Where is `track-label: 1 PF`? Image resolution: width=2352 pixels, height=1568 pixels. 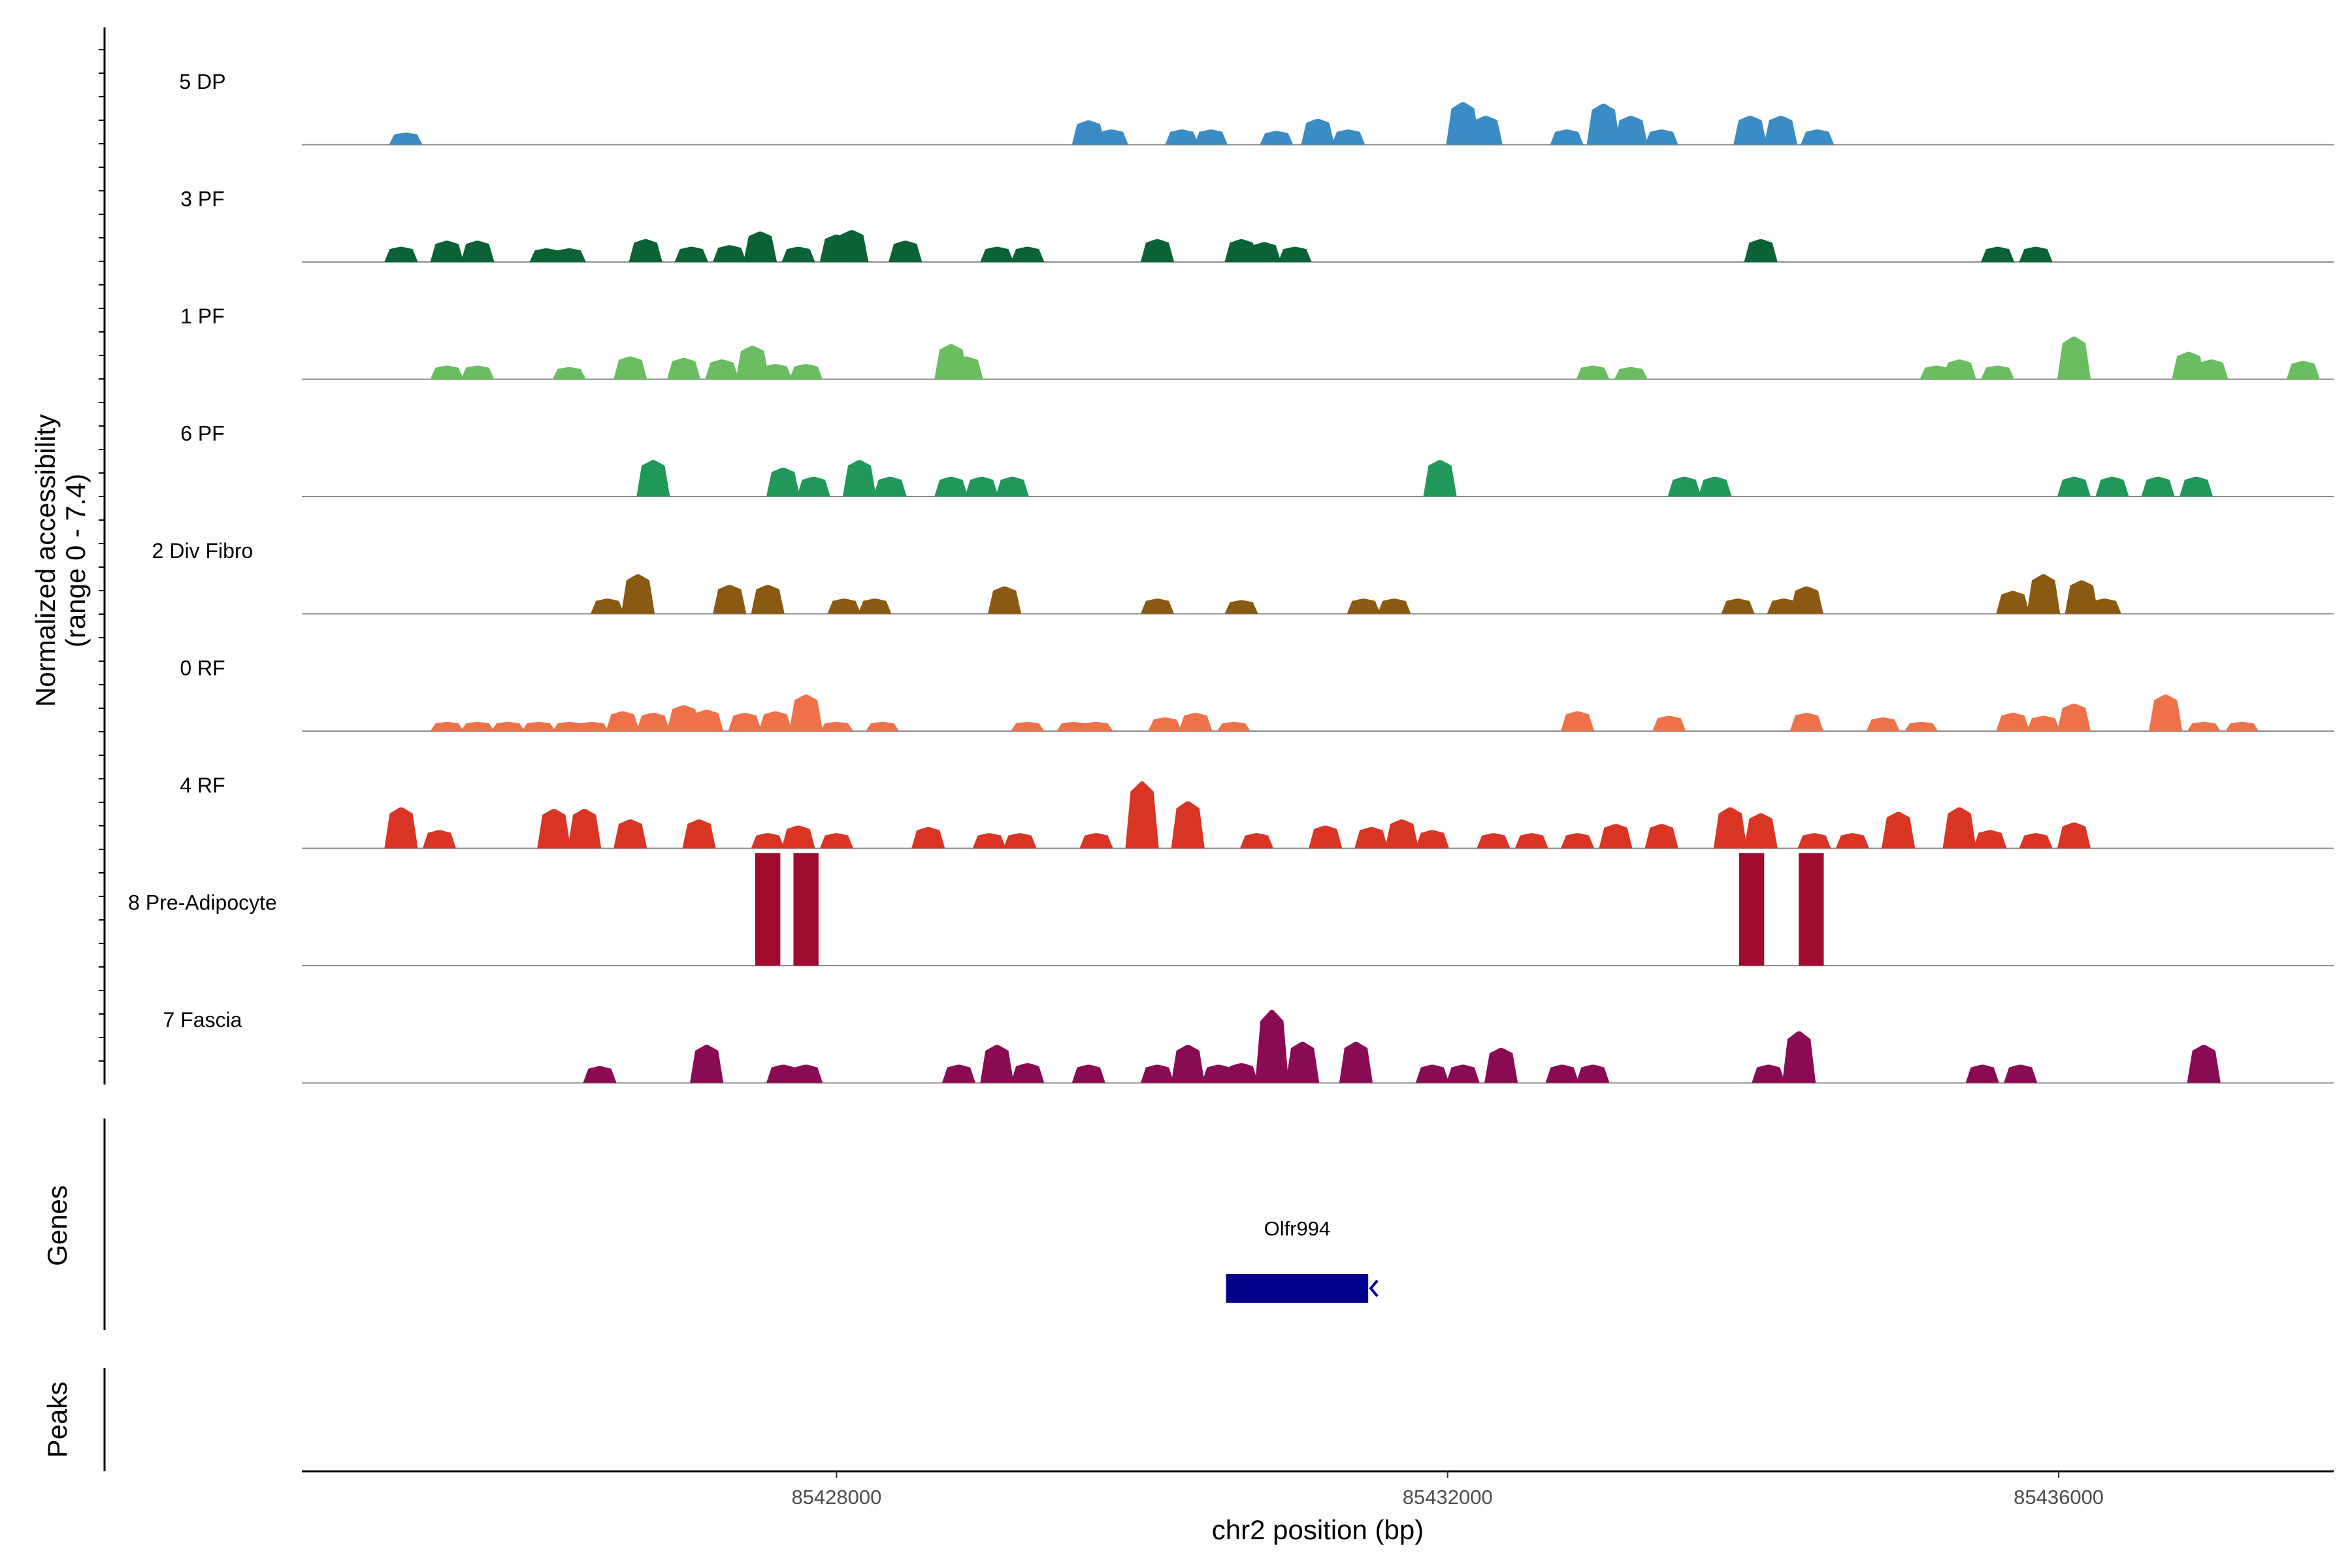
track-label: 1 PF is located at coordinates (202, 316).